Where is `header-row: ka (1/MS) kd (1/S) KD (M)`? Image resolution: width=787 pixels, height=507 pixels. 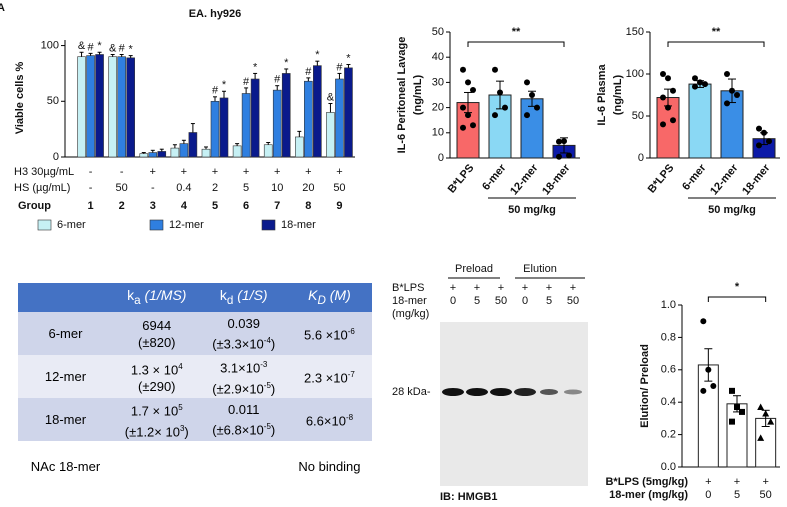 header-row: ka (1/MS) kd (1/S) KD (M) is located at coordinates (195, 297).